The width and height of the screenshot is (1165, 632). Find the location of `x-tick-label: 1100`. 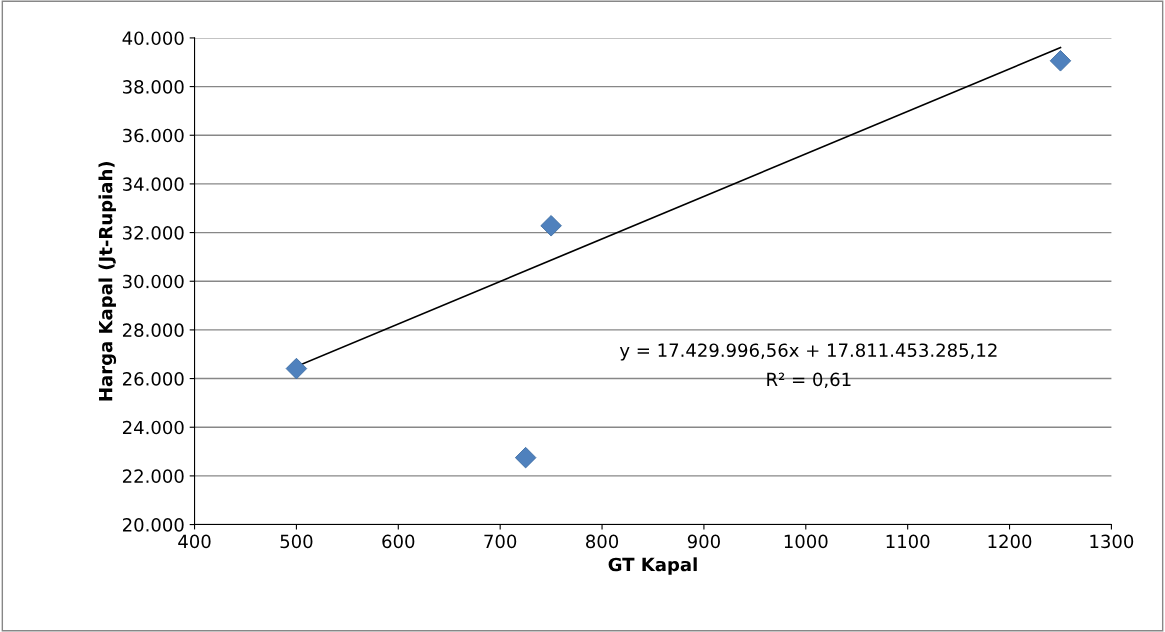

x-tick-label: 1100 is located at coordinates (908, 541).